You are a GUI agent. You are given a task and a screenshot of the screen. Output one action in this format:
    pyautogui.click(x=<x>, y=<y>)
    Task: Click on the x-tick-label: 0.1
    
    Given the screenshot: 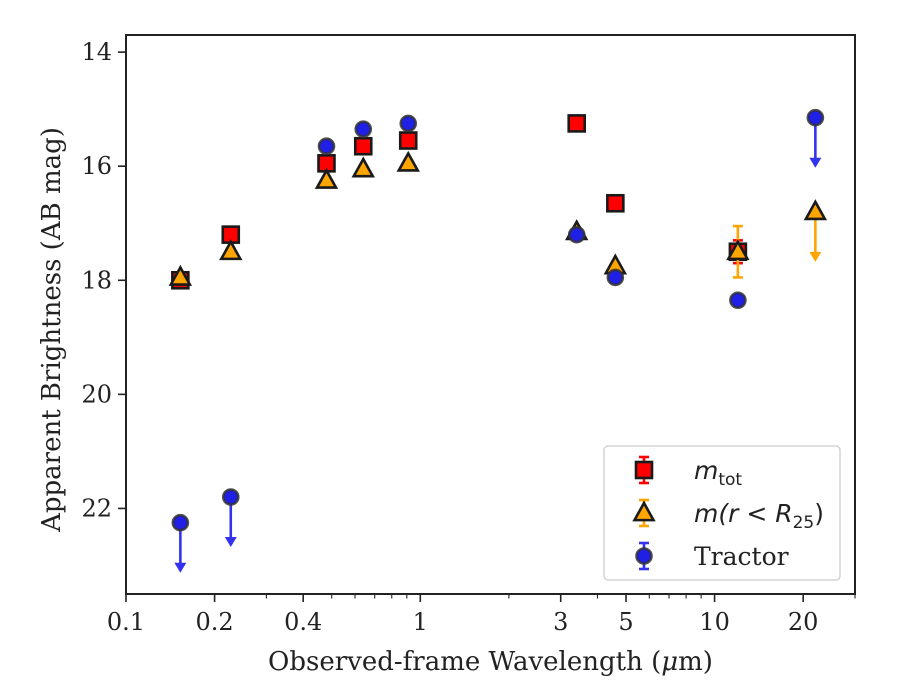 What is the action you would take?
    pyautogui.click(x=126, y=622)
    